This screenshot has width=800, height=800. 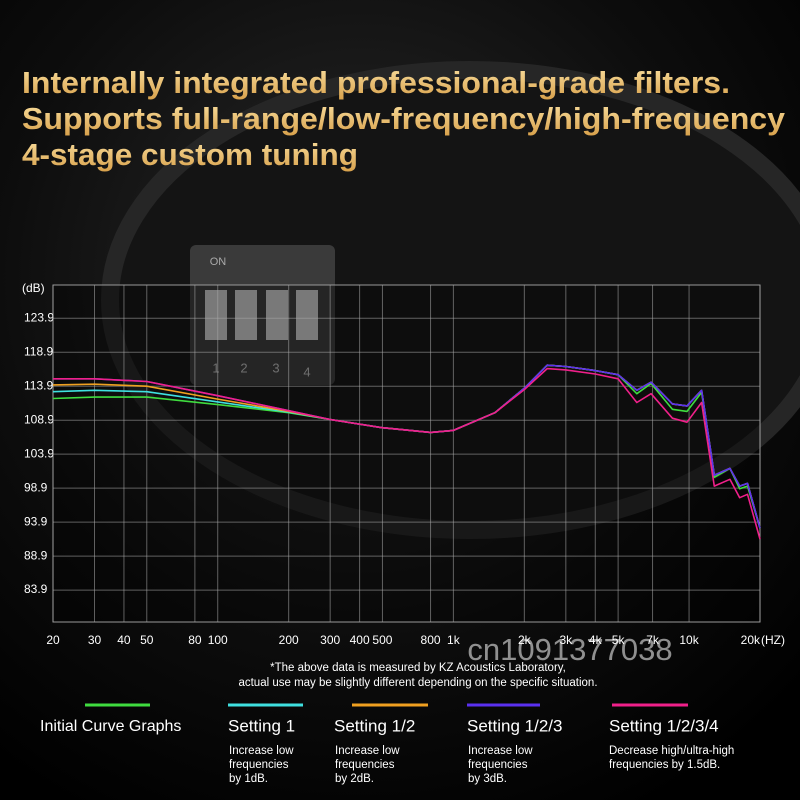 I want to click on legend-description: by 2dB., so click(x=354, y=779).